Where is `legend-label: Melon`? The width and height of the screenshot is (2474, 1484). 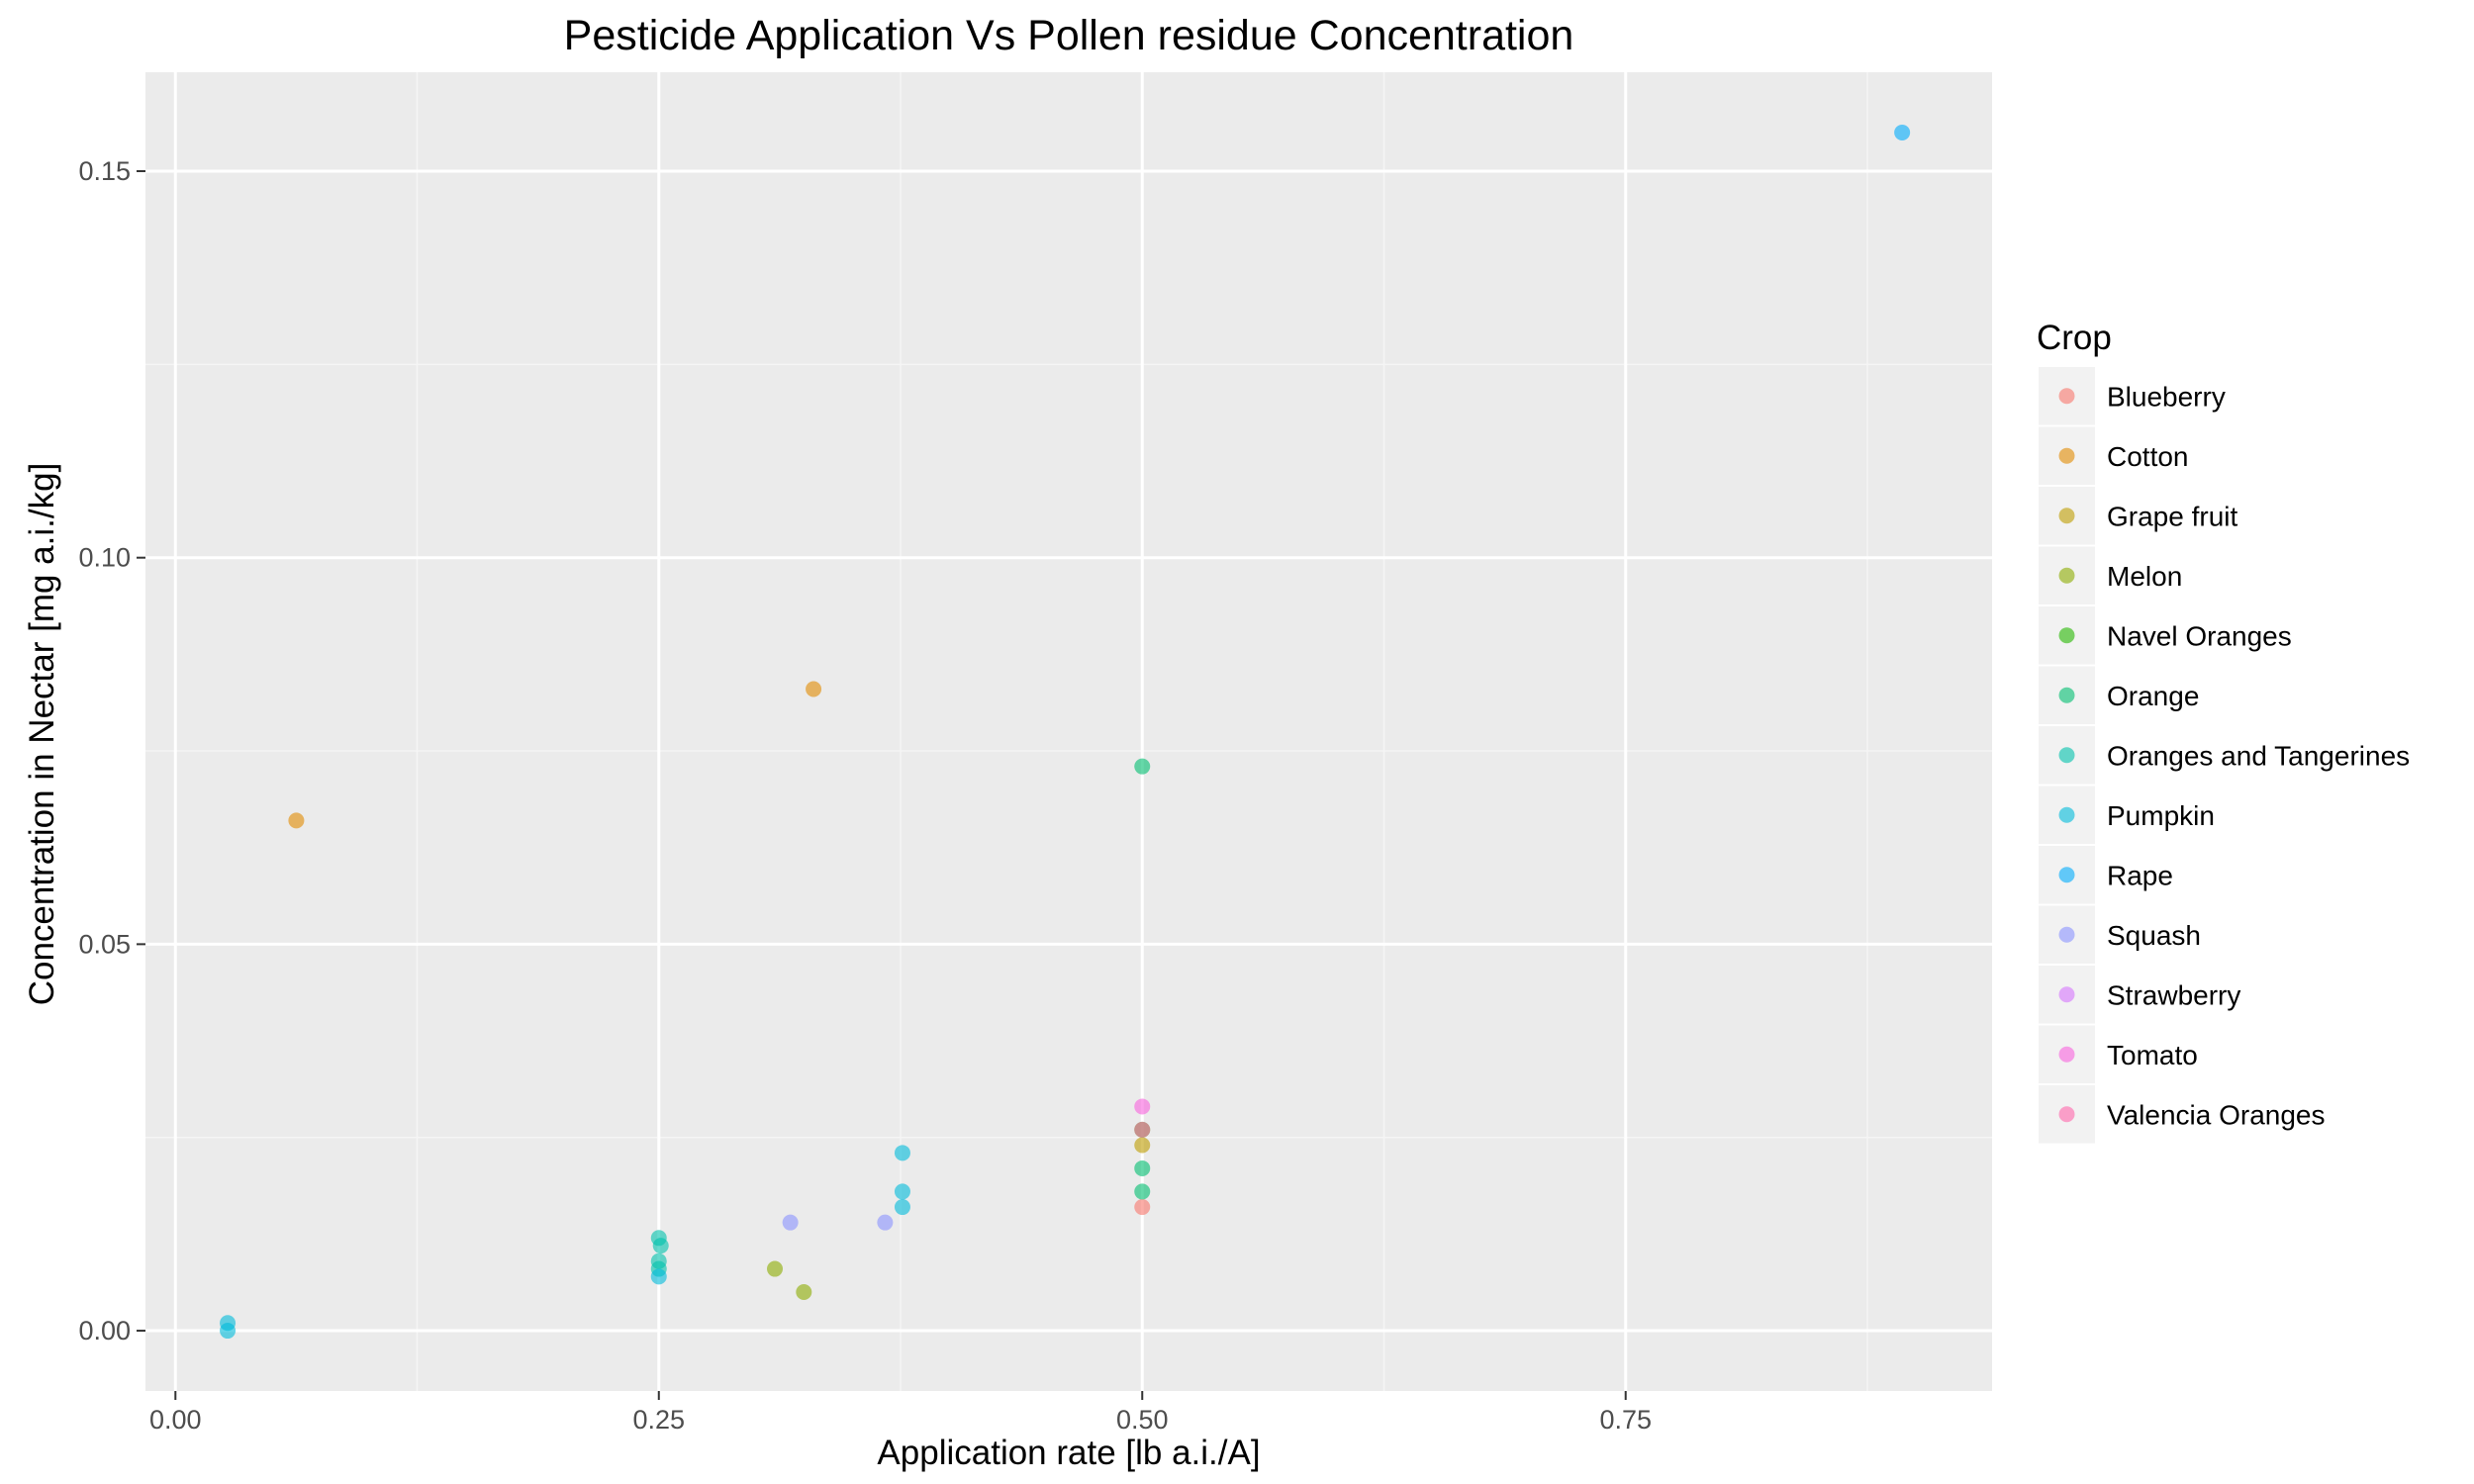
legend-label: Melon is located at coordinates (2144, 576).